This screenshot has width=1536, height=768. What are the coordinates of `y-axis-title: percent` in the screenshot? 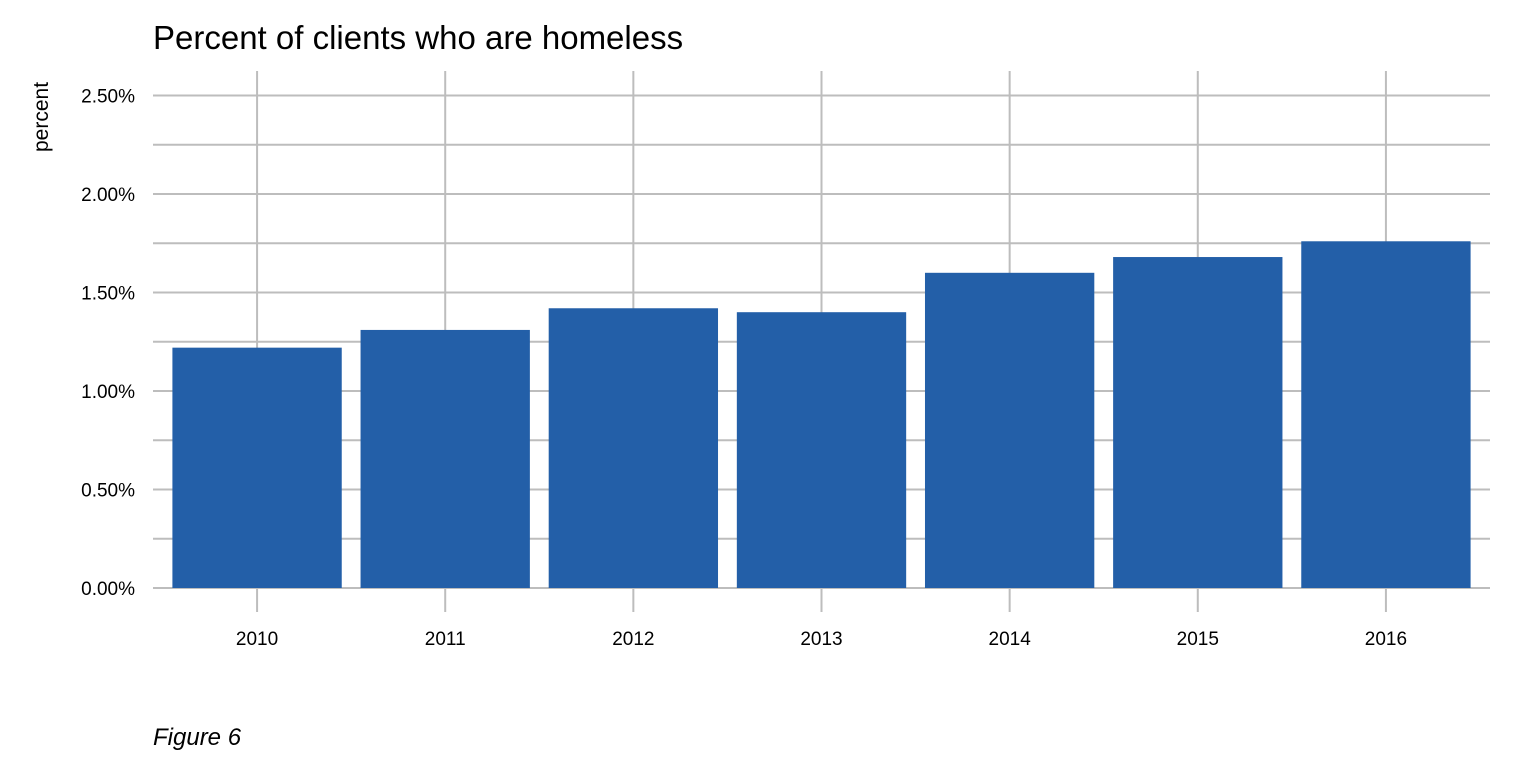 It's located at (41, 117).